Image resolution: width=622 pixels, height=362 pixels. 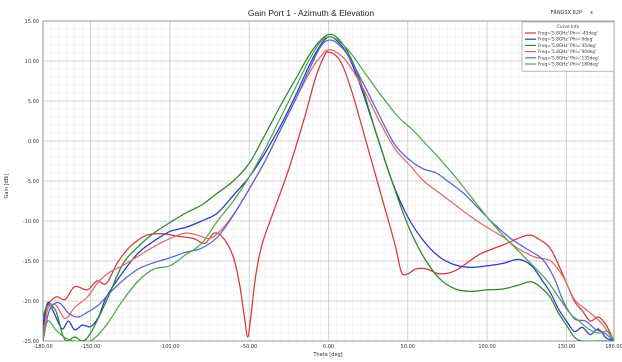 I want to click on legend-box, so click(x=568, y=46).